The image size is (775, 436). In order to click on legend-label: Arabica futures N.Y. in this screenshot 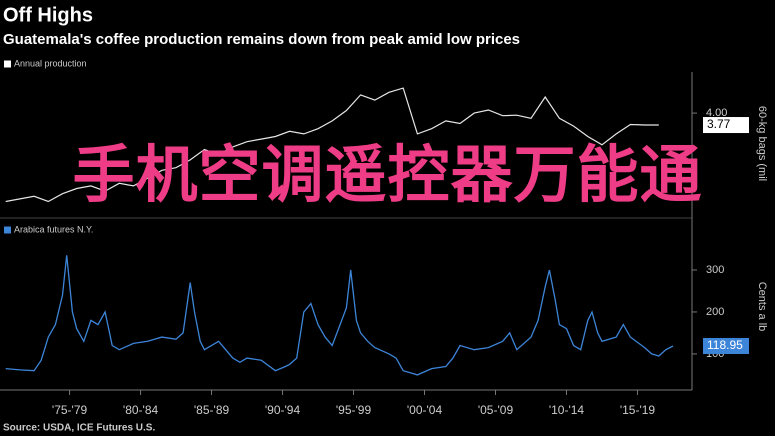, I will do `click(53, 229)`.